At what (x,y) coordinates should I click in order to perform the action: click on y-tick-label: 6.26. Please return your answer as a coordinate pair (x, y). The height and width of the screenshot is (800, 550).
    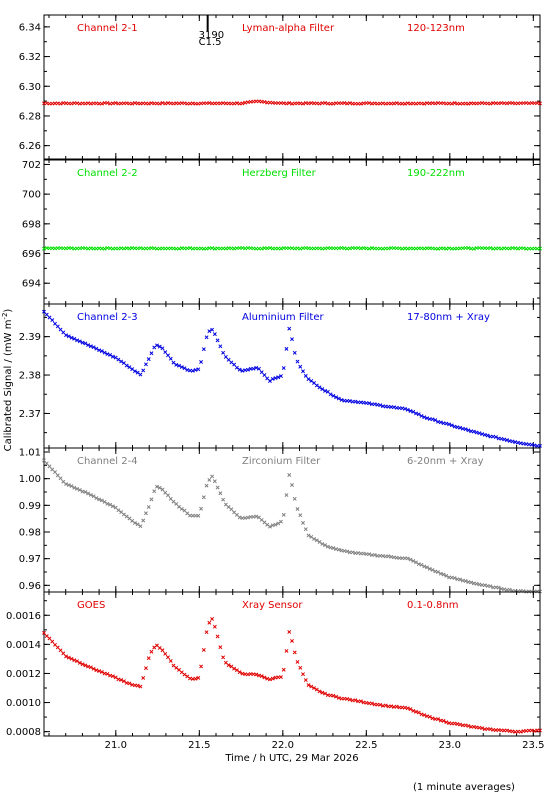
    Looking at the image, I should click on (30, 146).